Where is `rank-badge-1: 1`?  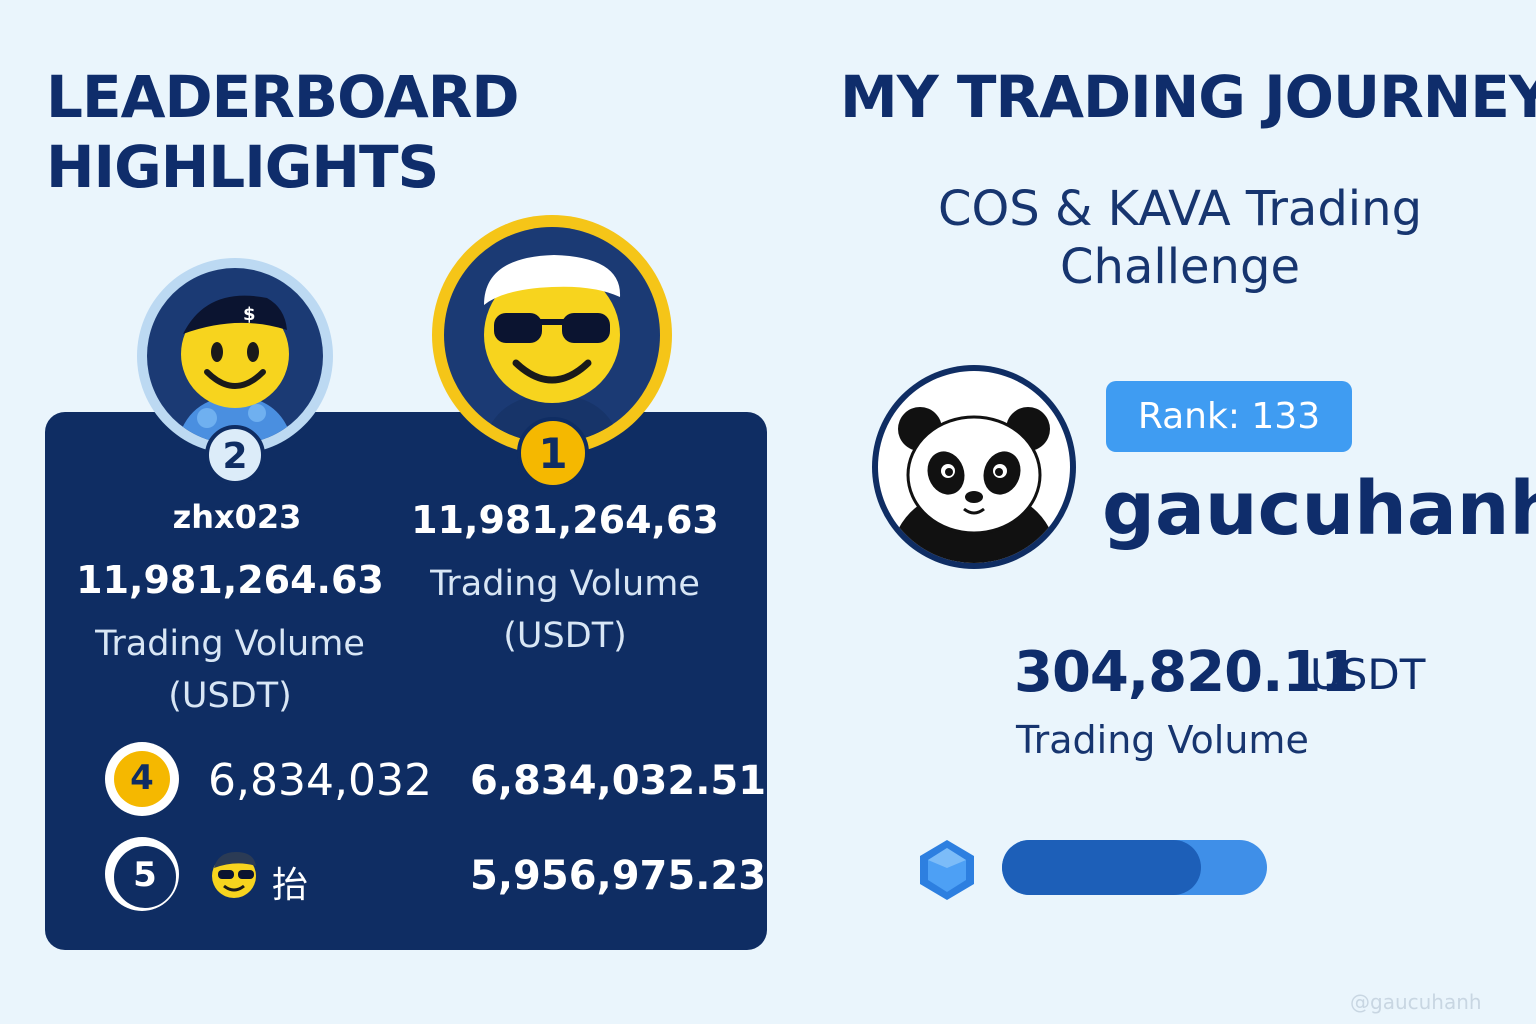 rank-badge-1: 1 is located at coordinates (553, 453).